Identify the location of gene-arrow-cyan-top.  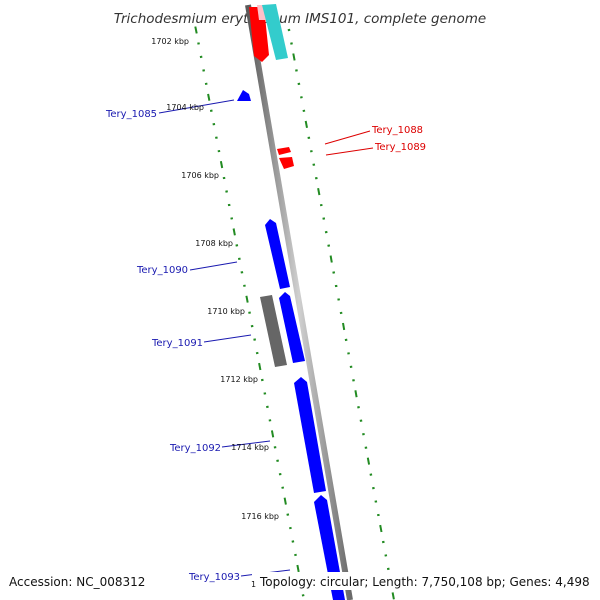
(275, 32).